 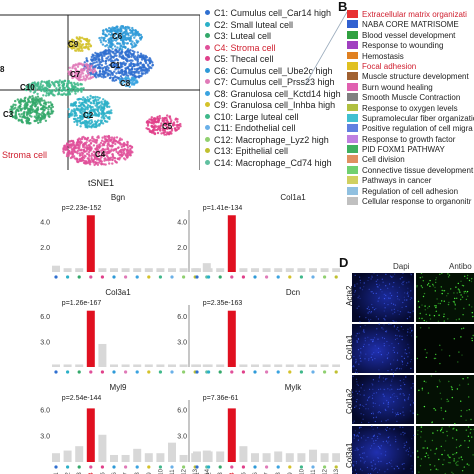 I want to click on bar-C7, so click(x=266, y=365).